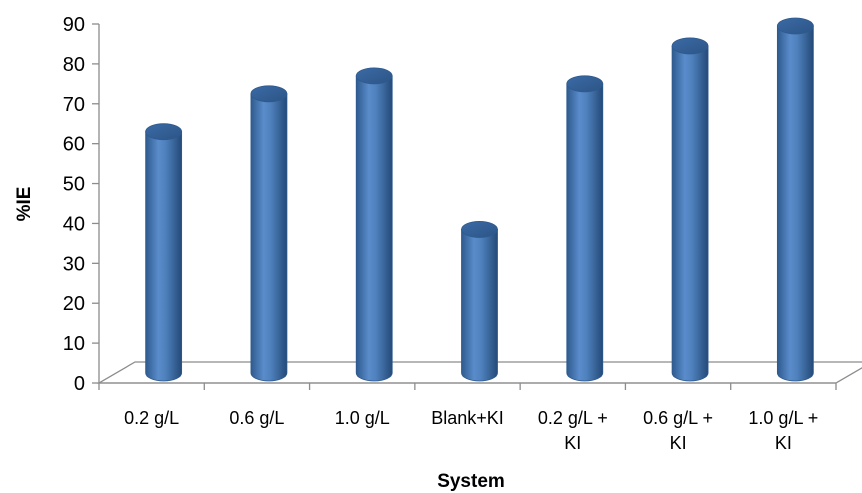 Image resolution: width=862 pixels, height=493 pixels. What do you see at coordinates (74, 105) in the screenshot?
I see `y-tick-label: 70` at bounding box center [74, 105].